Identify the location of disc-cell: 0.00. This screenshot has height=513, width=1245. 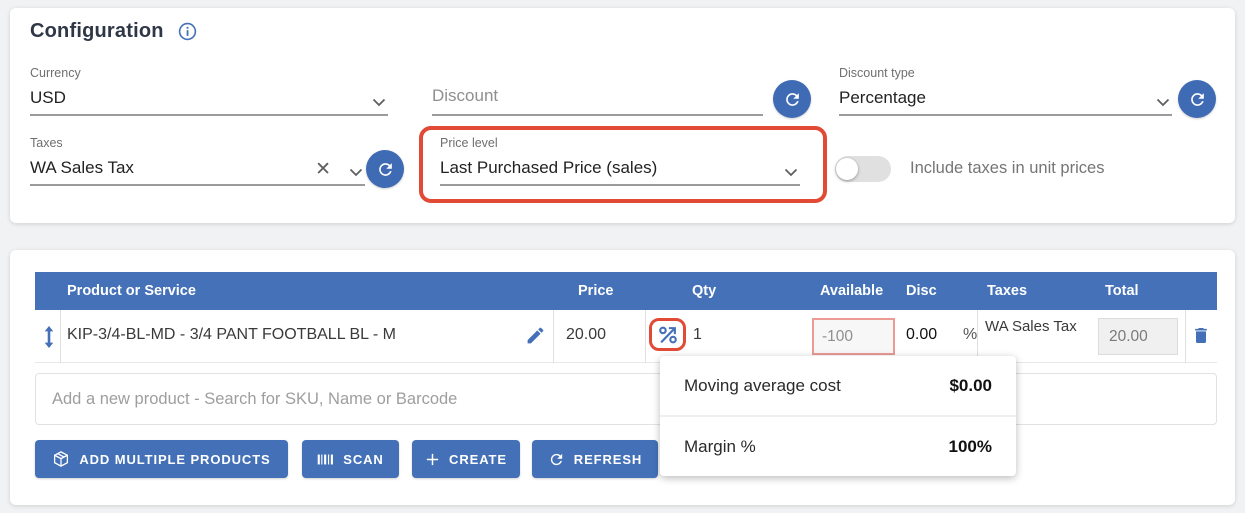
(922, 334).